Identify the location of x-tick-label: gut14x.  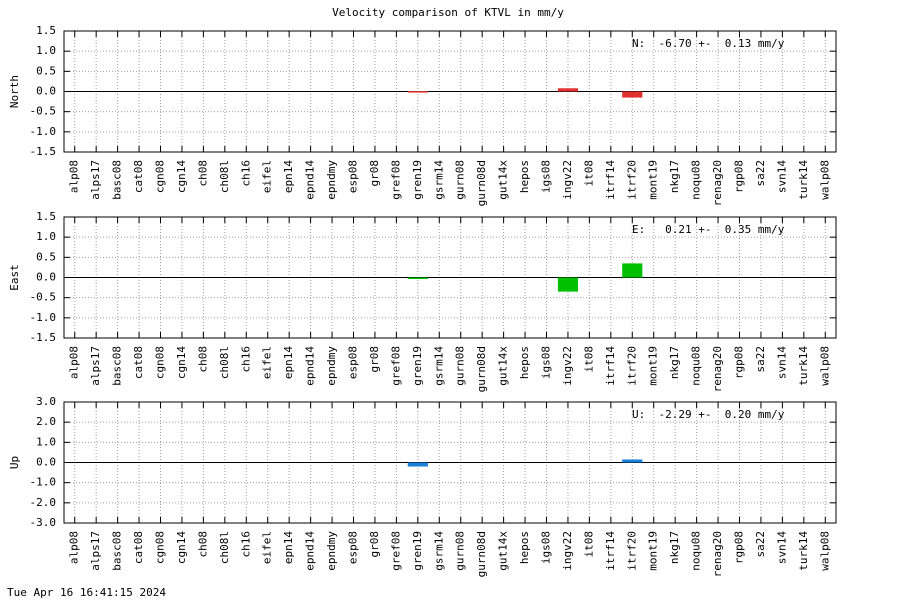
(503, 180).